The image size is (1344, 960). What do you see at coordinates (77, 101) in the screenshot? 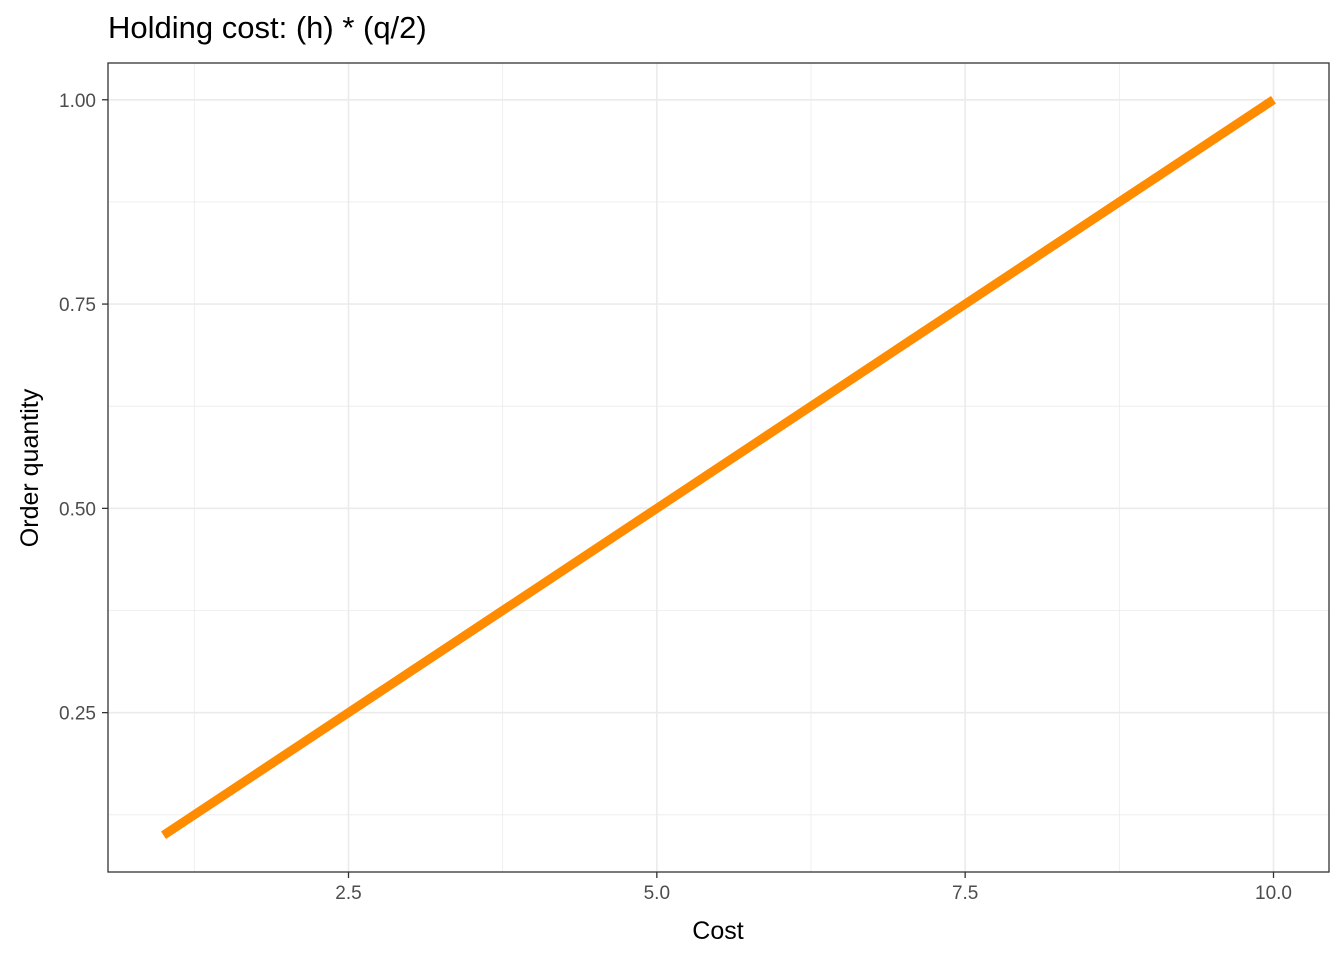
I see `y-tick-label: 1.00` at bounding box center [77, 101].